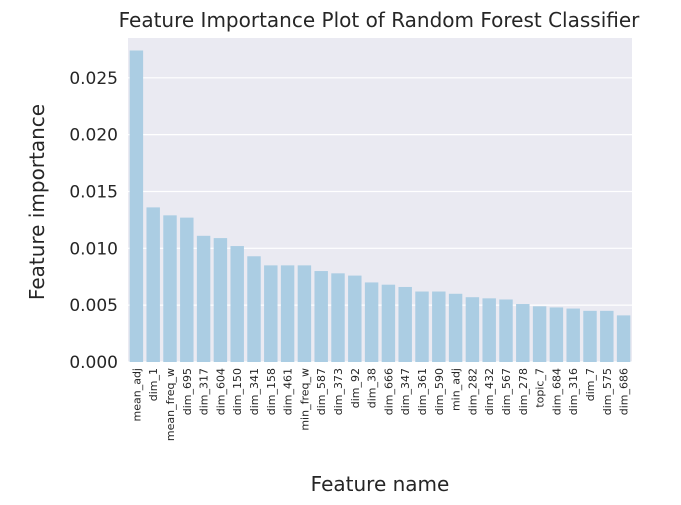 This screenshot has width=681, height=505. Describe the element at coordinates (355, 388) in the screenshot. I see `x-tick-label: dim_92` at that location.